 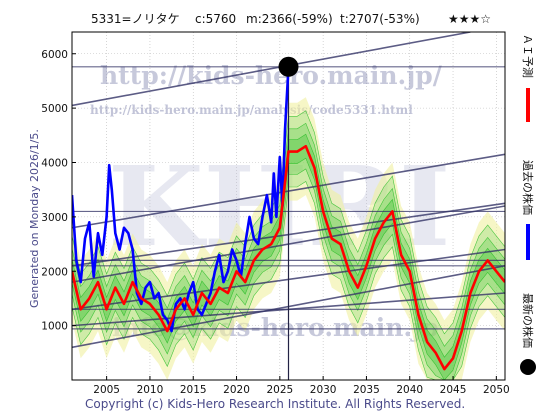 What do you see at coordinates (409, 390) in the screenshot?
I see `x-tick-label-2040: 2040` at bounding box center [409, 390].